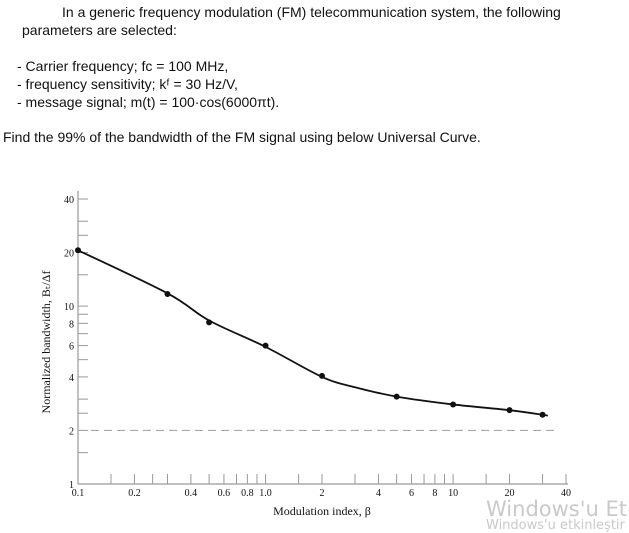  I want to click on watermark-title: Windows'u Etkir, so click(557, 509).